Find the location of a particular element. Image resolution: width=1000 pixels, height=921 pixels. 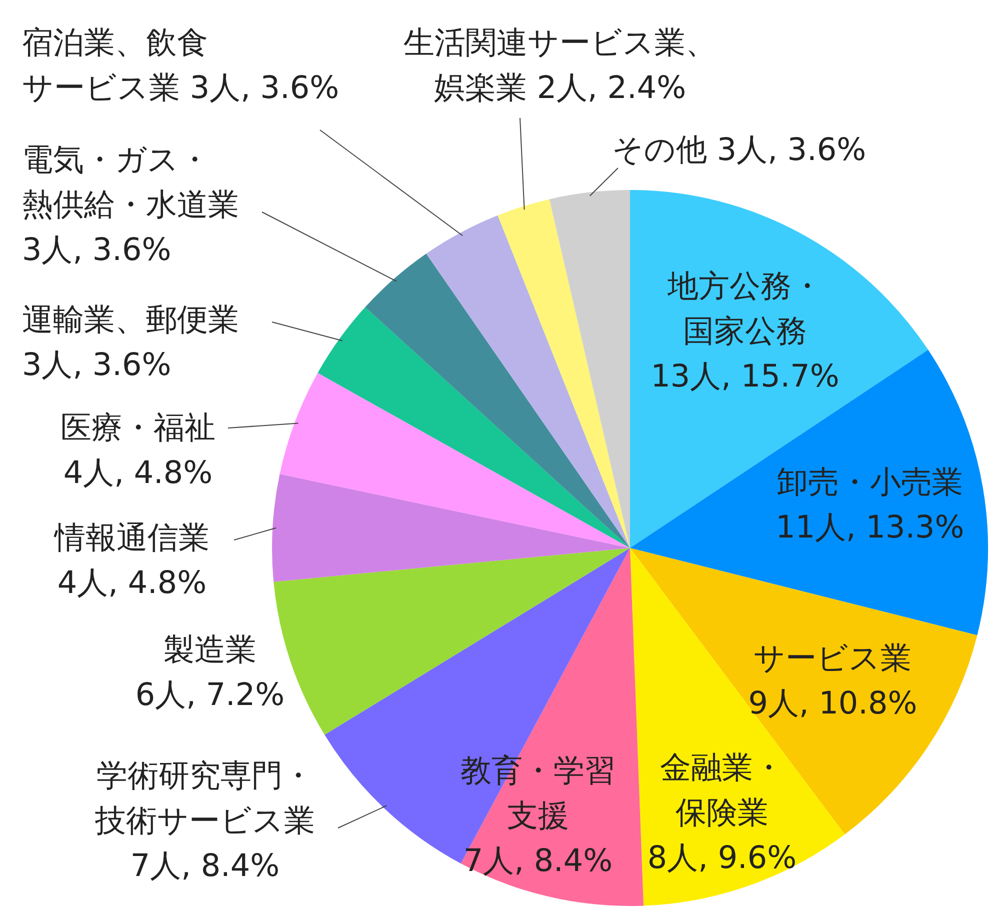

data-label: 11人, 13.3% is located at coordinates (870, 527).